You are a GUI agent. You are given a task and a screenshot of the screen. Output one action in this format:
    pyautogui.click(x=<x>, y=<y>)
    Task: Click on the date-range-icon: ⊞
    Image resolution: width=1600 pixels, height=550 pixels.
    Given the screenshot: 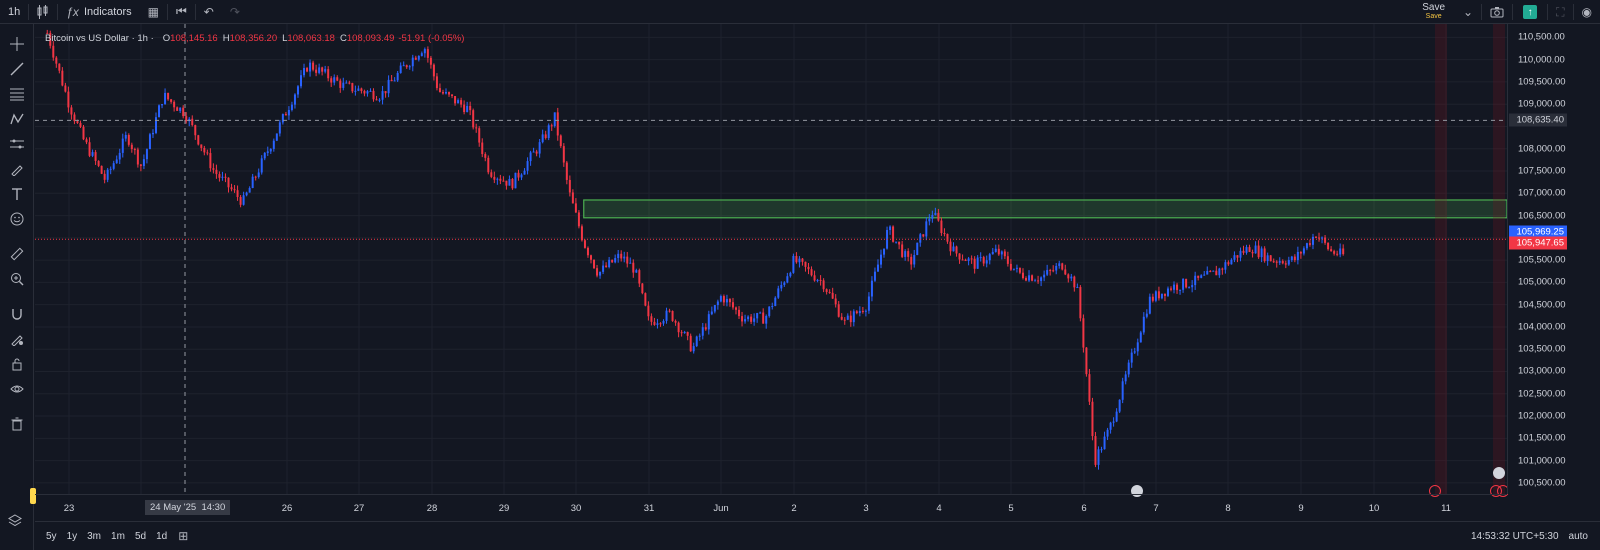 What is the action you would take?
    pyautogui.click(x=183, y=536)
    